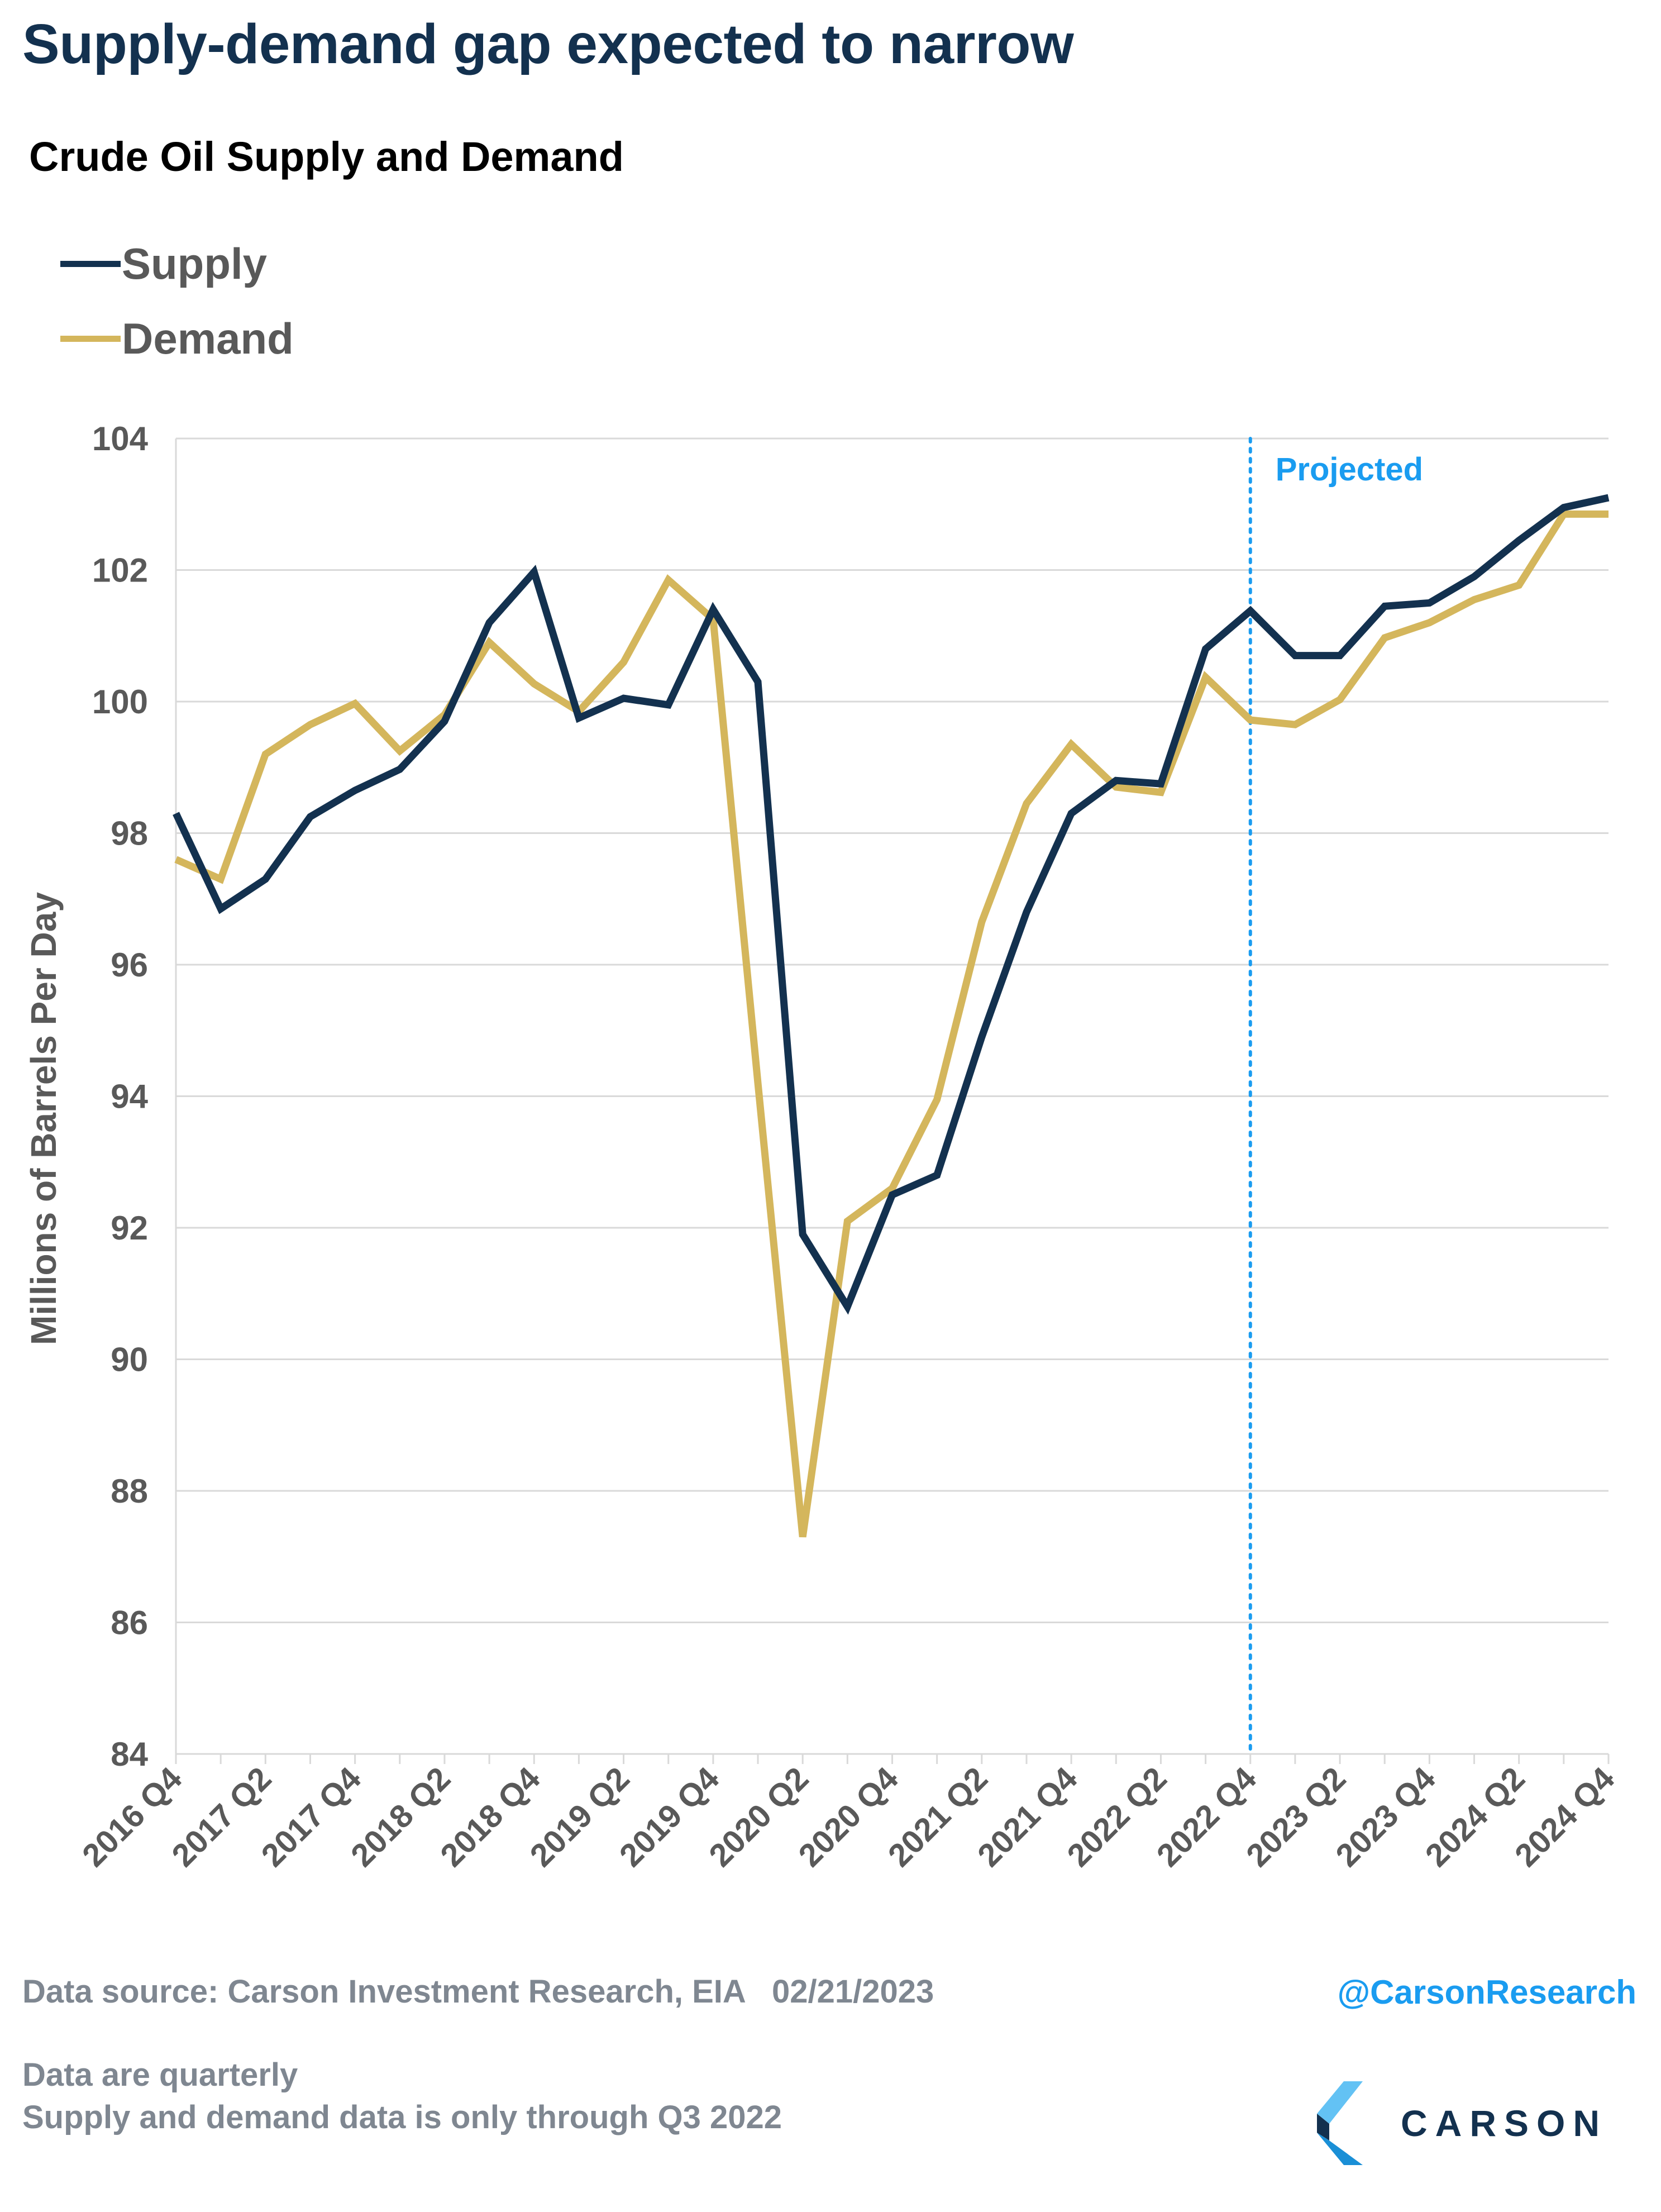 Image resolution: width=1661 pixels, height=2212 pixels. Describe the element at coordinates (1476, 1817) in the screenshot. I see `x-tick-label: 2024 Q2` at that location.